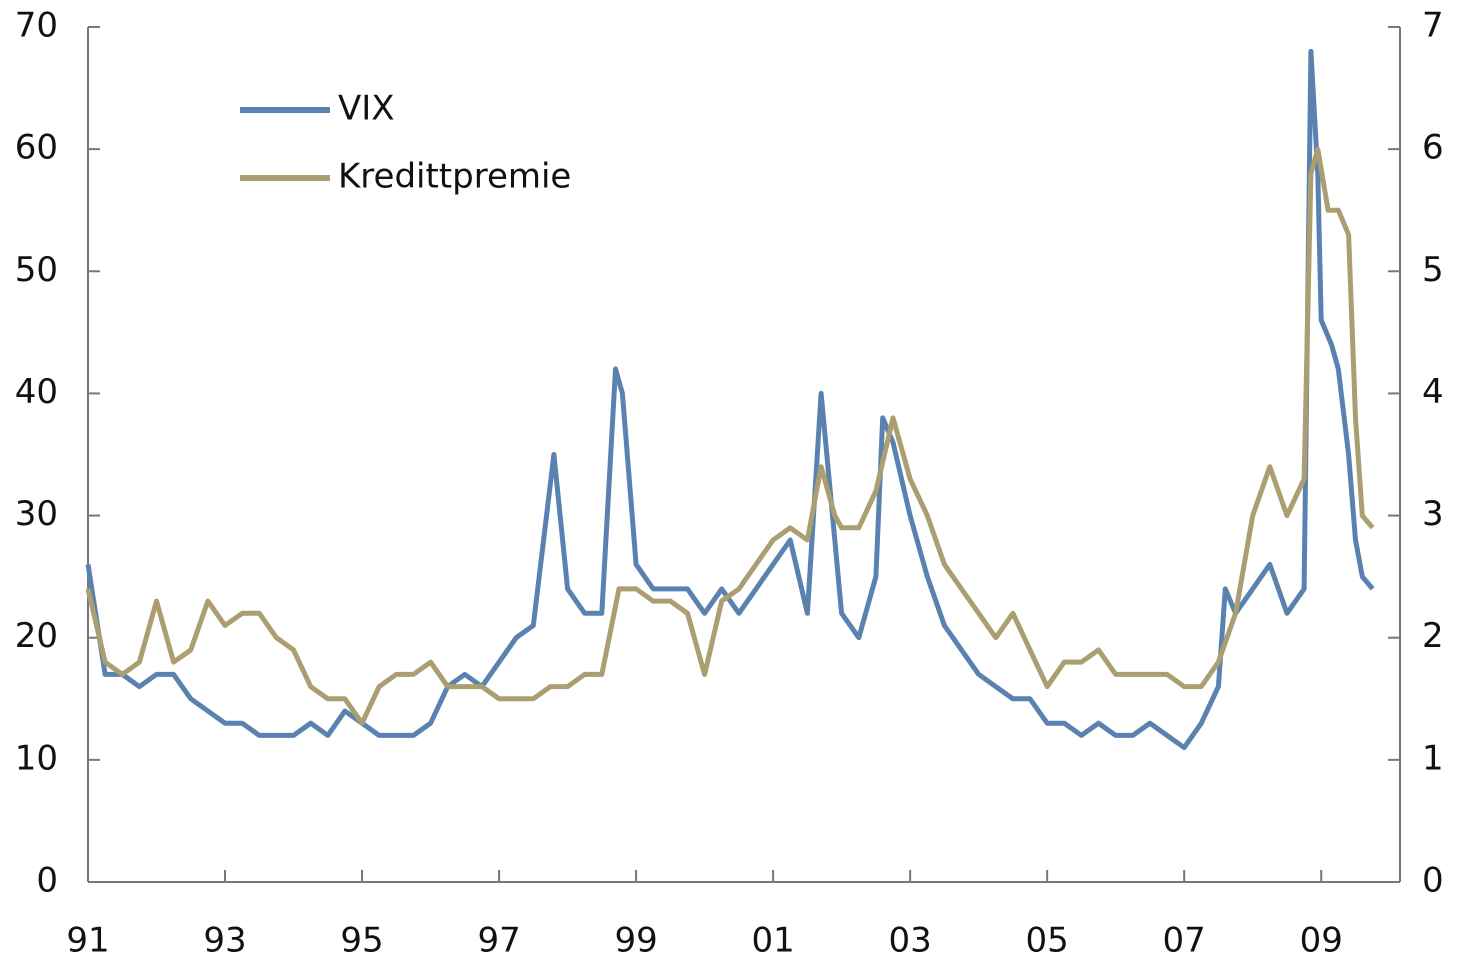 Image resolution: width=1462 pixels, height=960 pixels. Describe the element at coordinates (366, 109) in the screenshot. I see `legend-label: VIX` at that location.